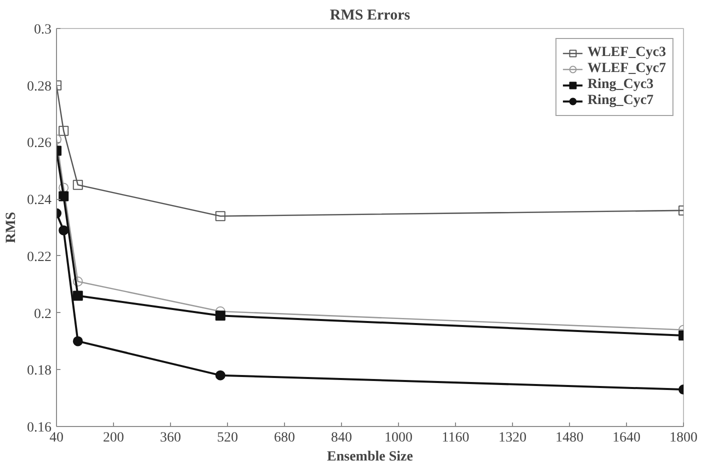  Describe the element at coordinates (398, 438) in the screenshot. I see `x-tick-label: 1000` at that location.